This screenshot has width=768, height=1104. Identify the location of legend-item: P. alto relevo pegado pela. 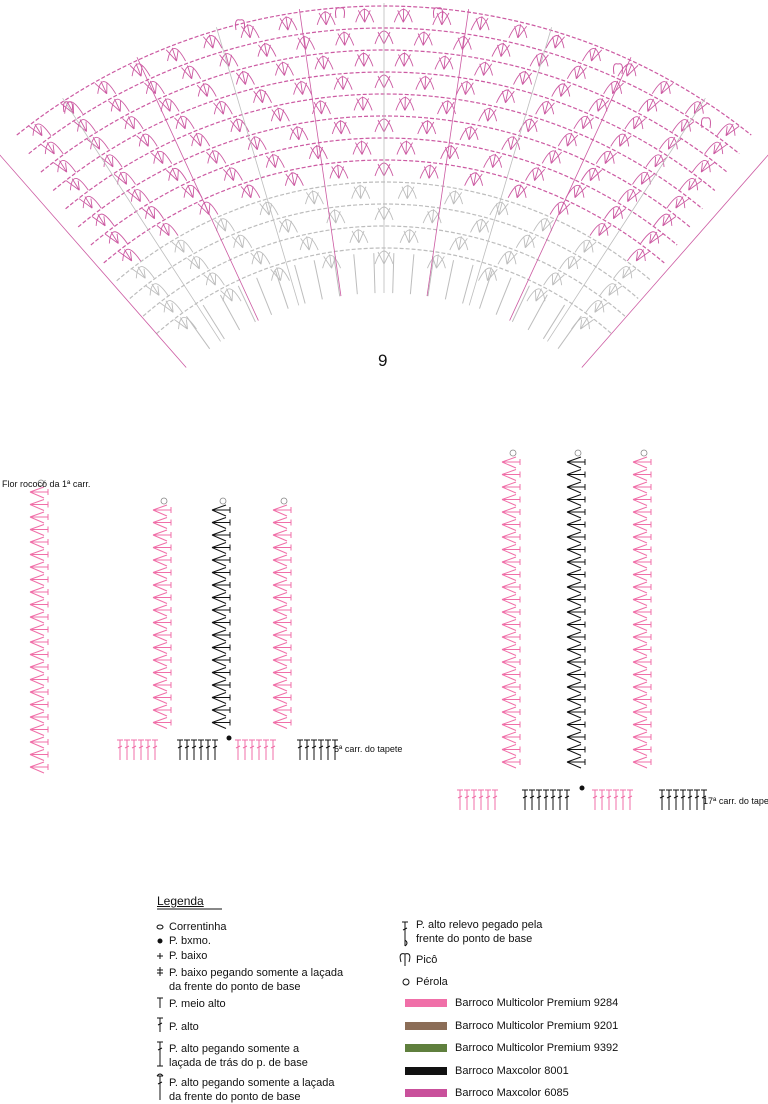
(479, 925).